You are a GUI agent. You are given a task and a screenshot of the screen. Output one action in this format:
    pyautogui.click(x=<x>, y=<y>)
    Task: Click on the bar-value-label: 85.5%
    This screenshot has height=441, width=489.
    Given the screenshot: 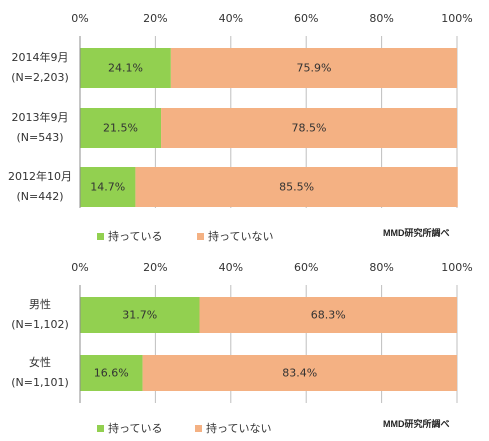 What is the action you would take?
    pyautogui.click(x=297, y=187)
    